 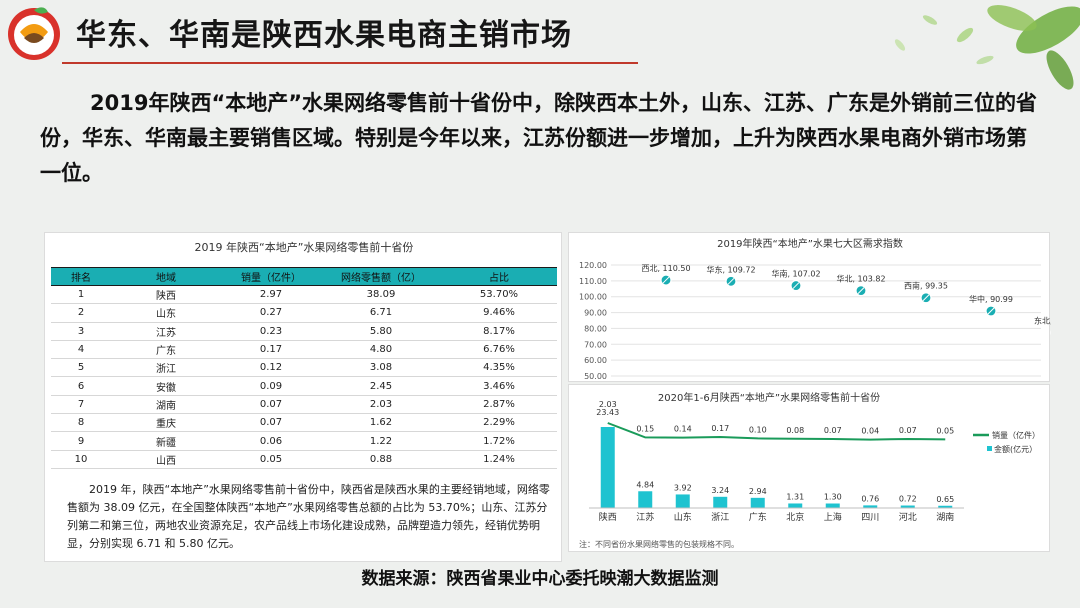 I want to click on table-cell: 8, so click(x=81, y=423).